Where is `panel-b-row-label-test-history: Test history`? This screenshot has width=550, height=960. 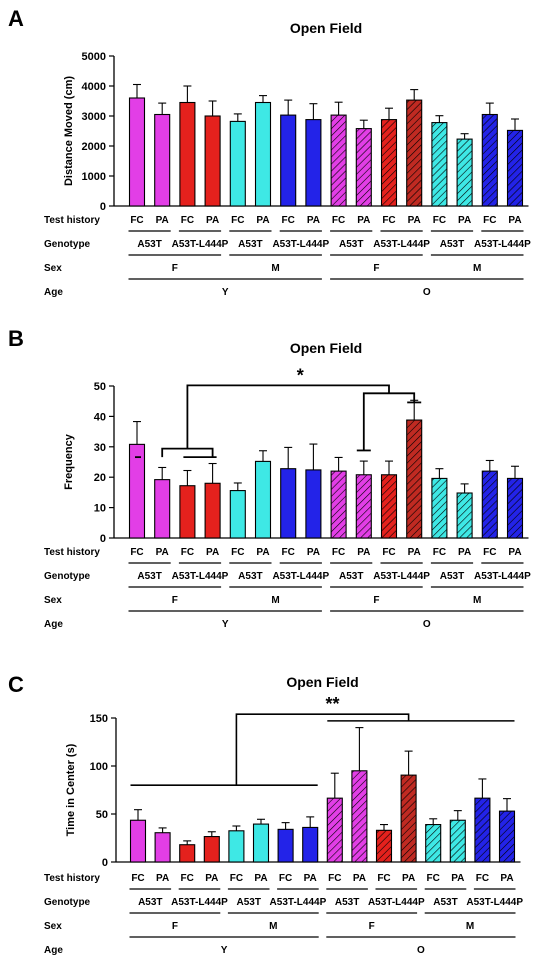
panel-b-row-label-test-history: Test history is located at coordinates (72, 552).